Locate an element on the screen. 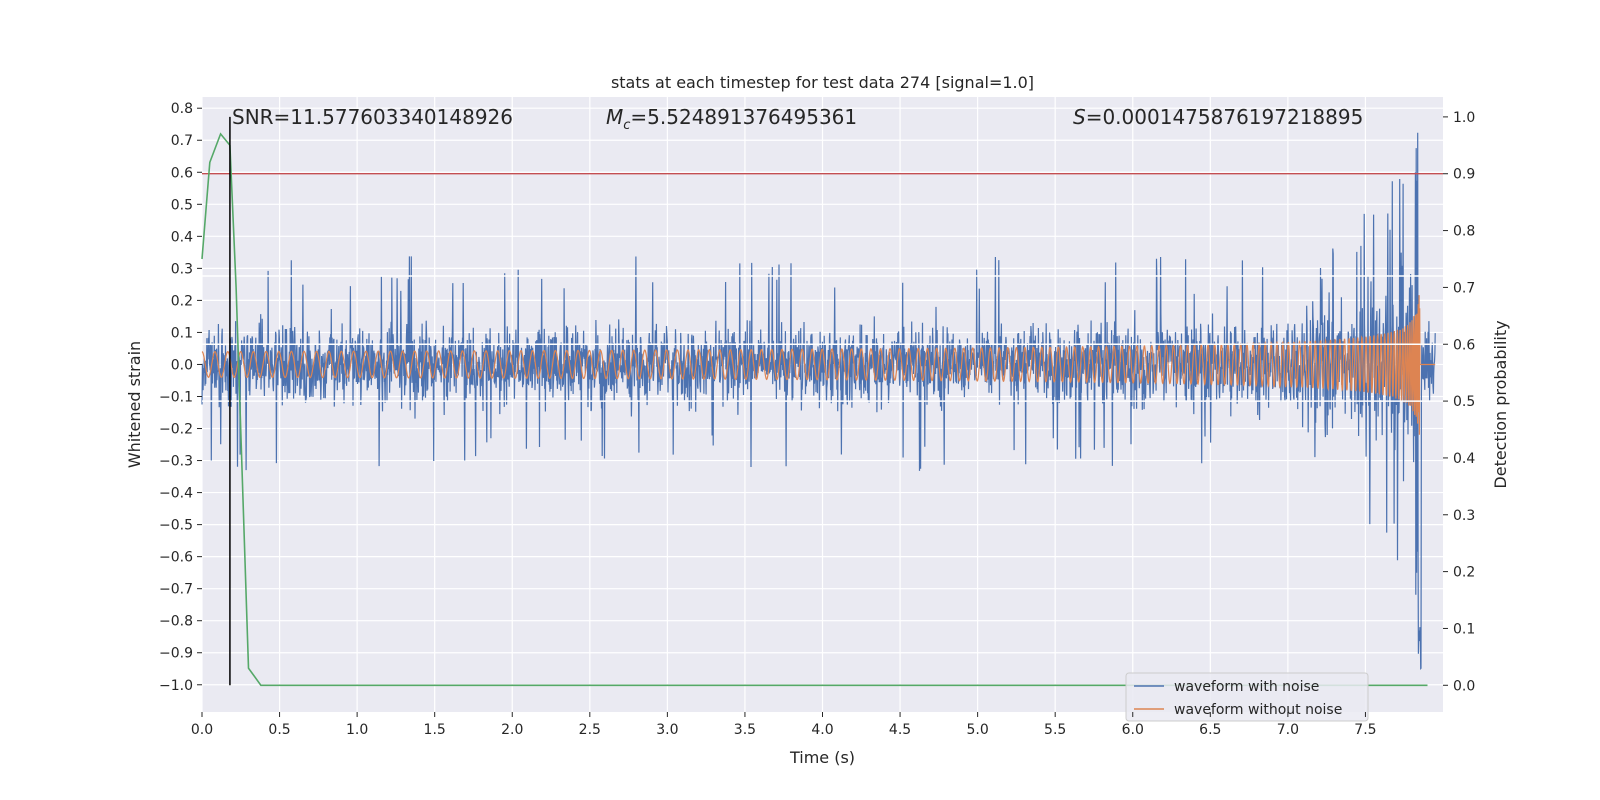  y-tick-label: −0.9 is located at coordinates (176, 654).